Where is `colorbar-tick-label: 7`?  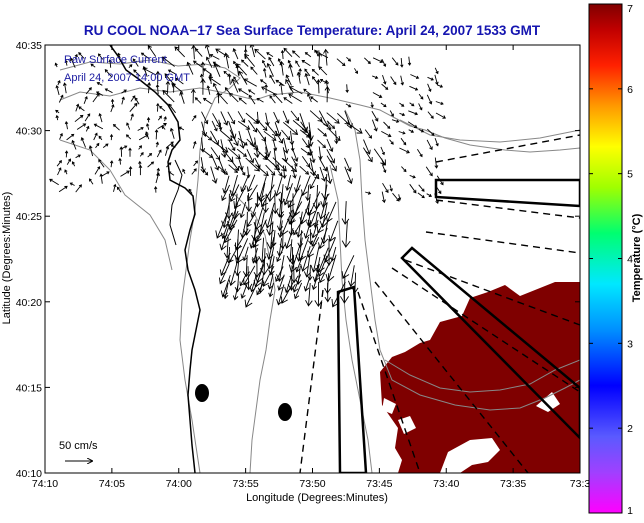 colorbar-tick-label: 7 is located at coordinates (630, 9).